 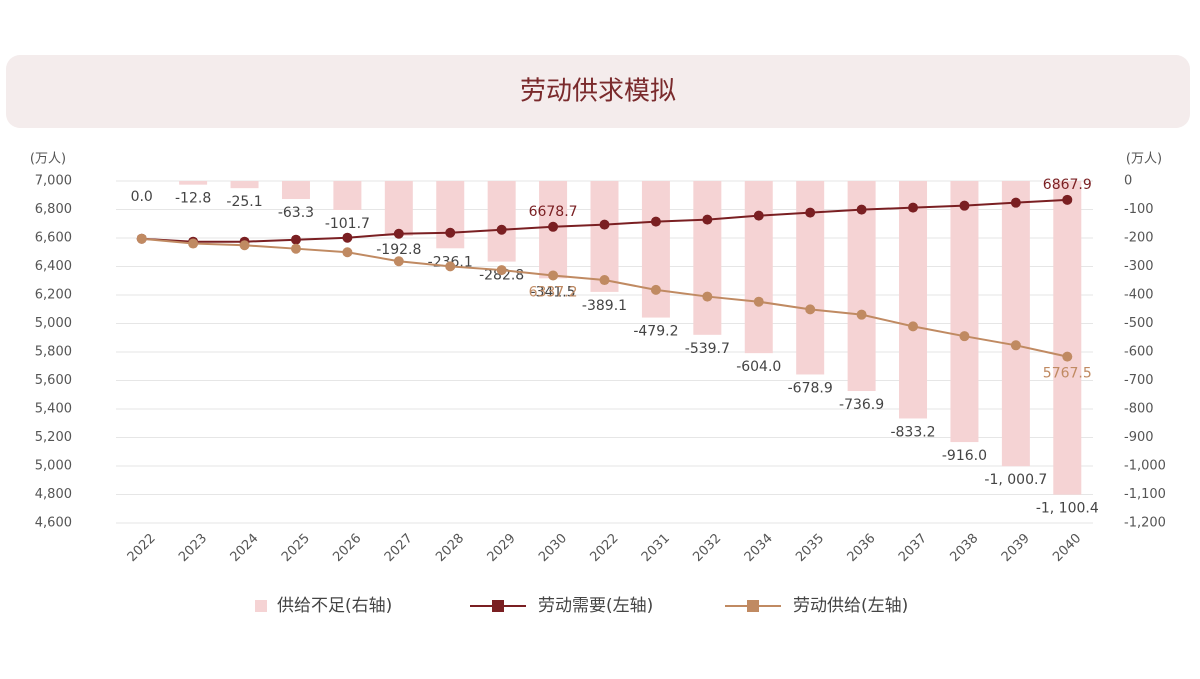 What do you see at coordinates (810, 548) in the screenshot?
I see `x-tick-label: 2035` at bounding box center [810, 548].